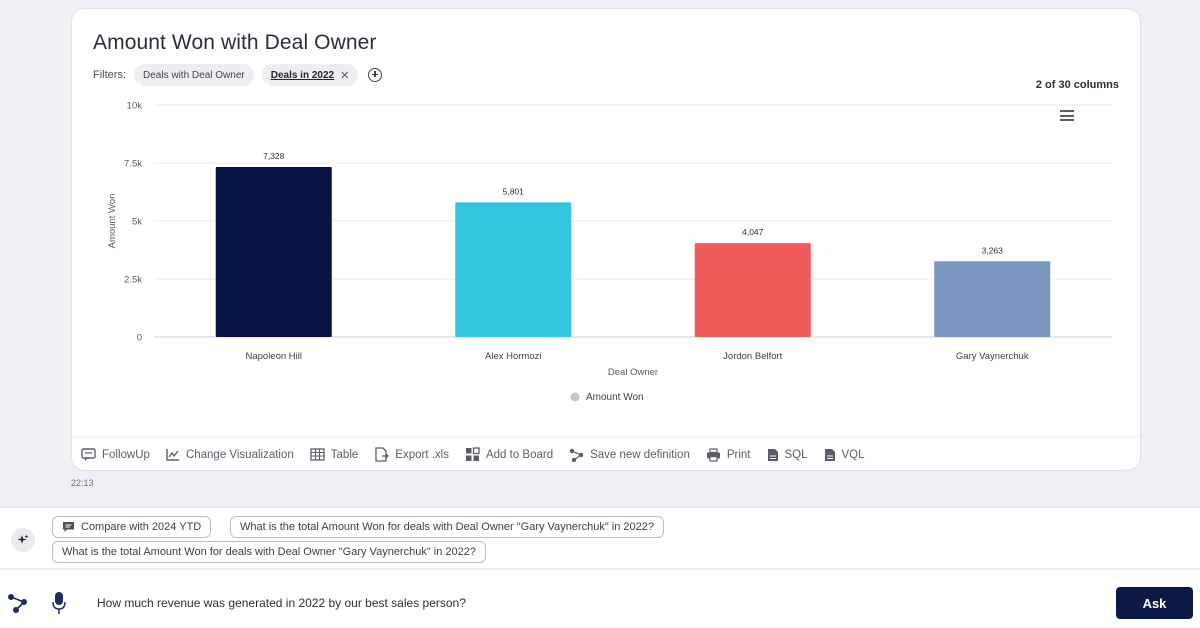 Image resolution: width=1200 pixels, height=628 pixels. I want to click on filter-chip-label: Deals in 2022, so click(302, 75).